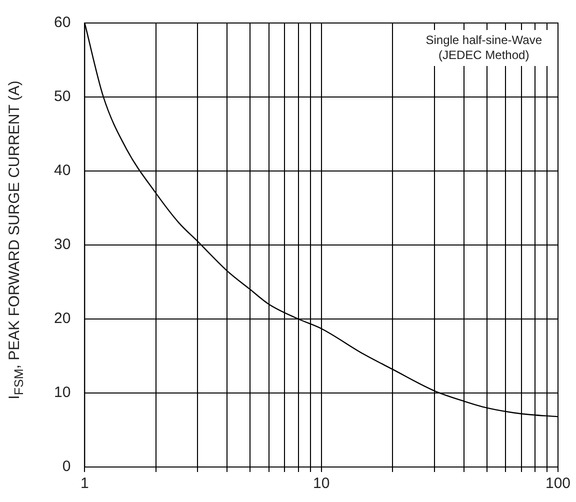  I want to click on annotation: Single half-sine-Wave, so click(484, 40).